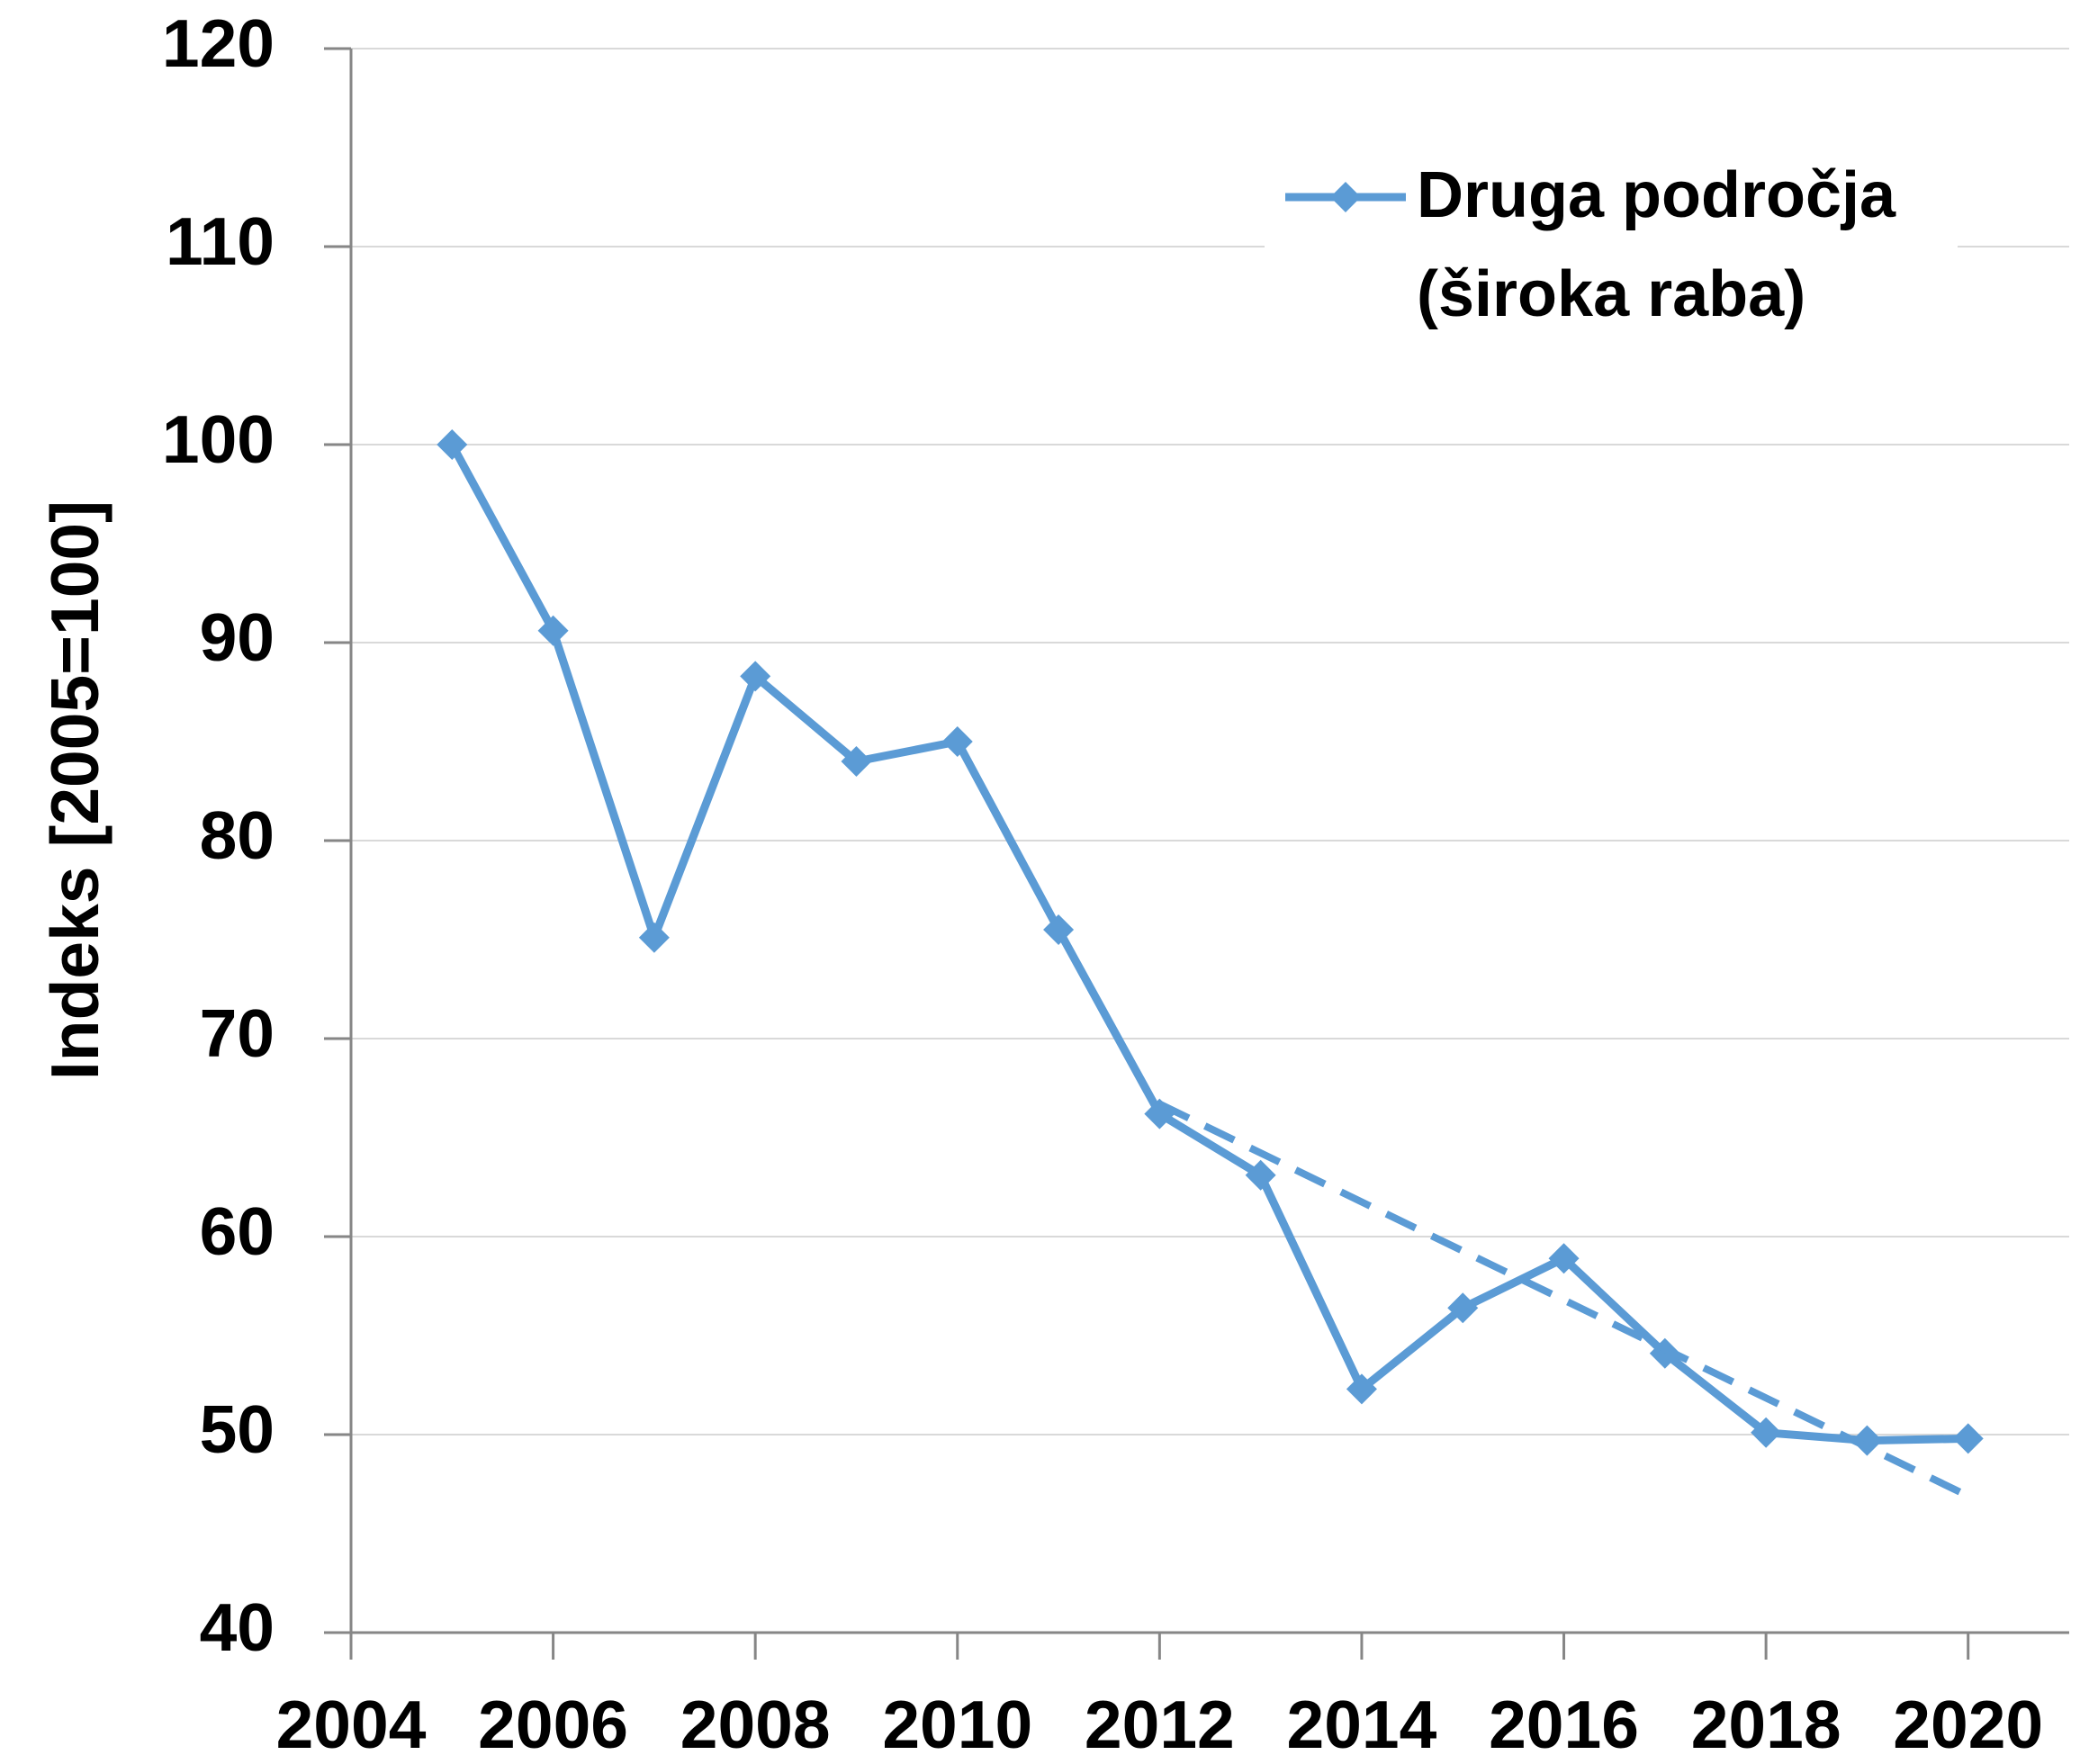 The height and width of the screenshot is (1764, 2089). I want to click on y-tick-label: 70, so click(237, 1033).